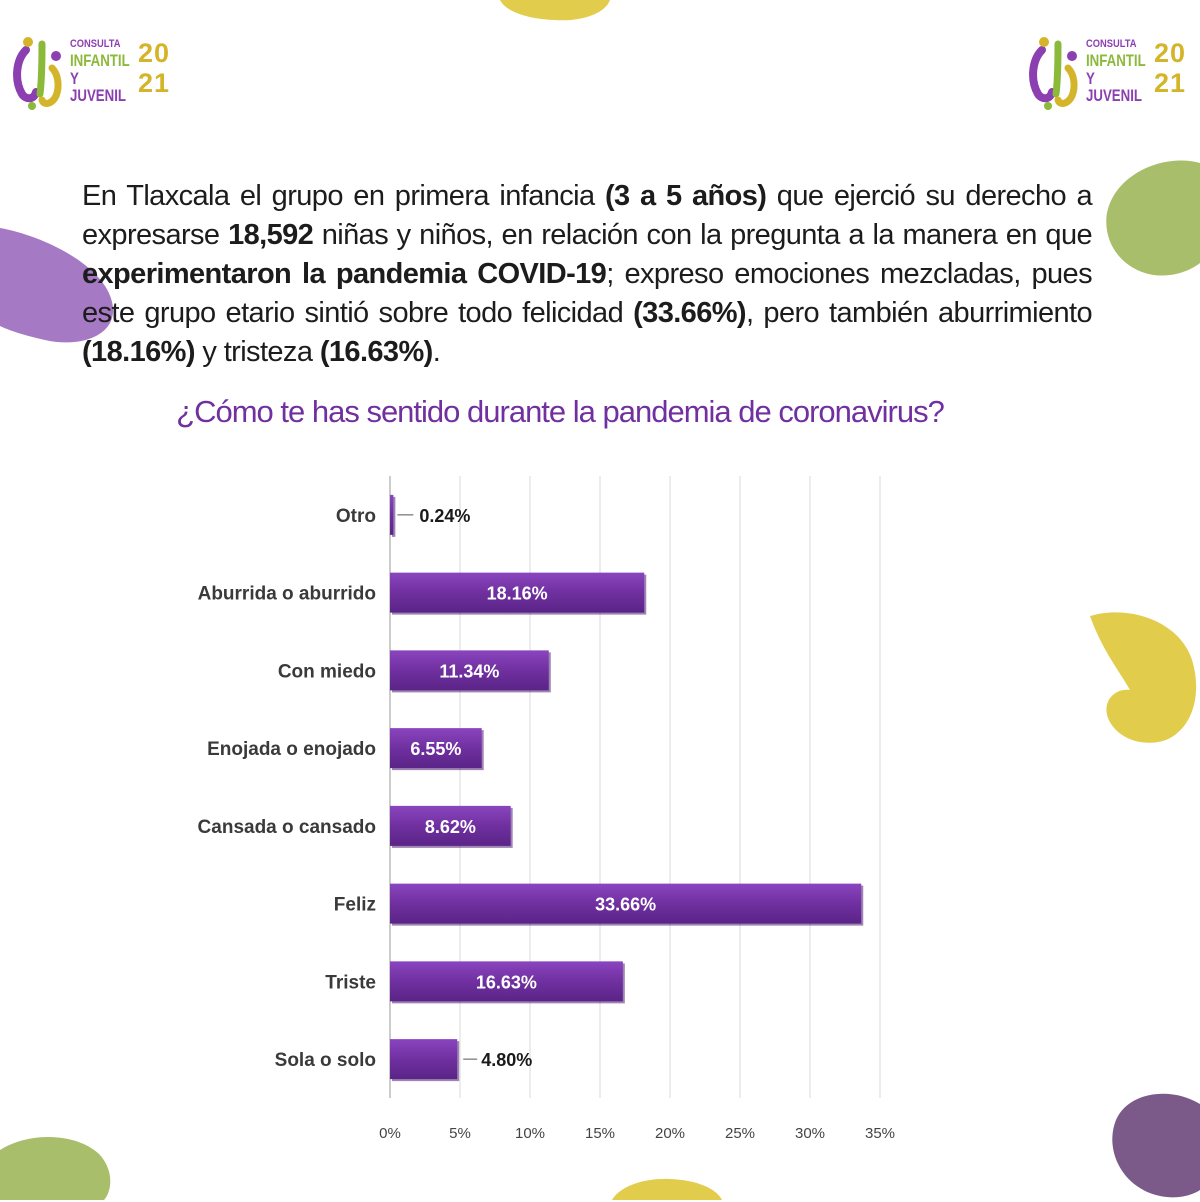 The width and height of the screenshot is (1200, 1202). Describe the element at coordinates (460, 1133) in the screenshot. I see `x-tick-label: 5%` at that location.